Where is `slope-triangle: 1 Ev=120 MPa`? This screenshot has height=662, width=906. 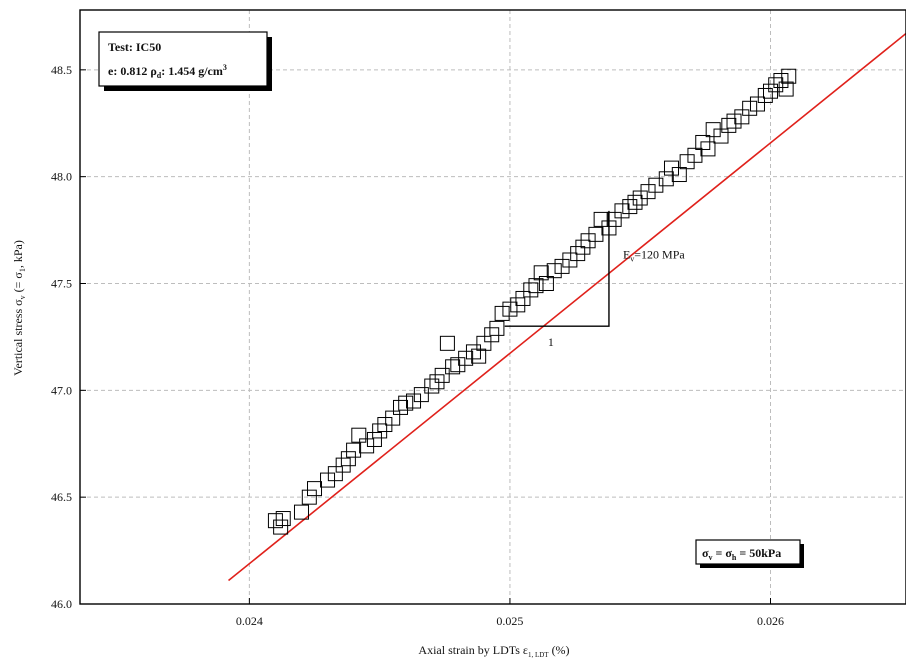 slope-triangle: 1 Ev=120 MPa is located at coordinates (594, 279).